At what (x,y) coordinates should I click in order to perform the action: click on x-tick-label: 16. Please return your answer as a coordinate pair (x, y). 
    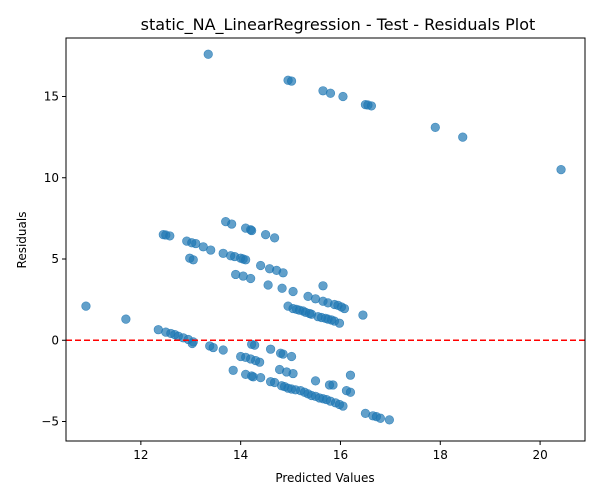
    Looking at the image, I should click on (340, 455).